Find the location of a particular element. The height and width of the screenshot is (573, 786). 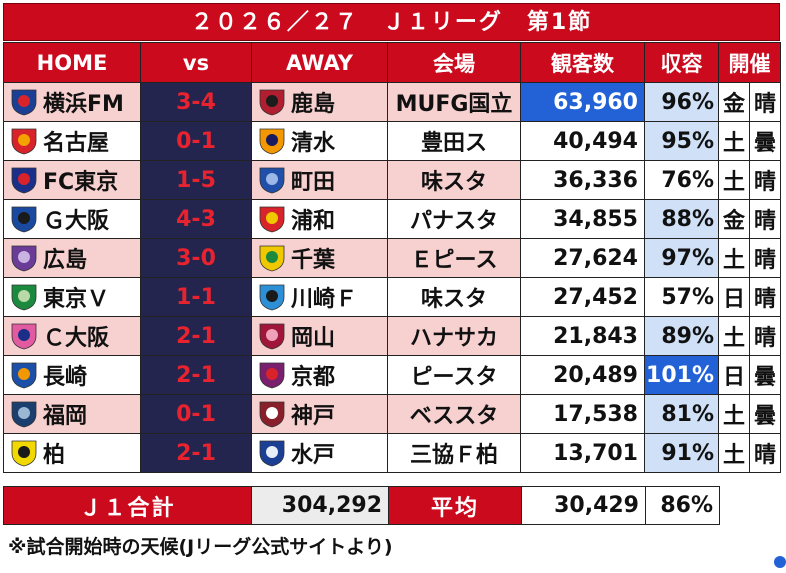

attendance: 40,494 is located at coordinates (582, 141).